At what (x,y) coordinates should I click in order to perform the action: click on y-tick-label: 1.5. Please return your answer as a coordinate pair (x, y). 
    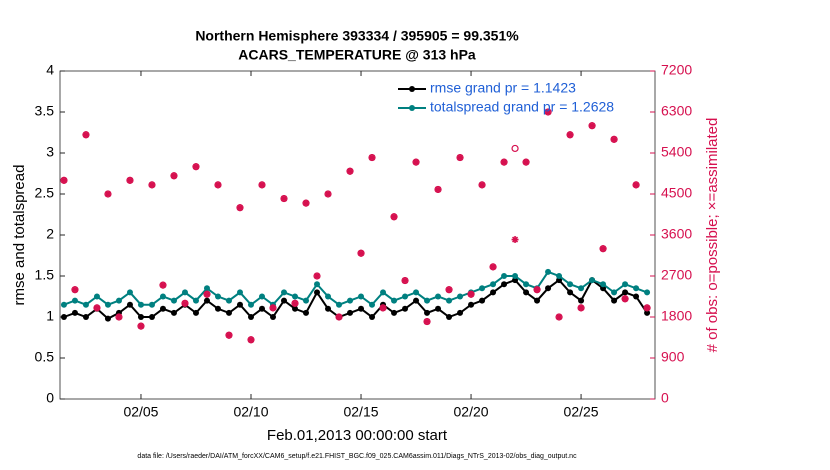
    Looking at the image, I should click on (45, 275).